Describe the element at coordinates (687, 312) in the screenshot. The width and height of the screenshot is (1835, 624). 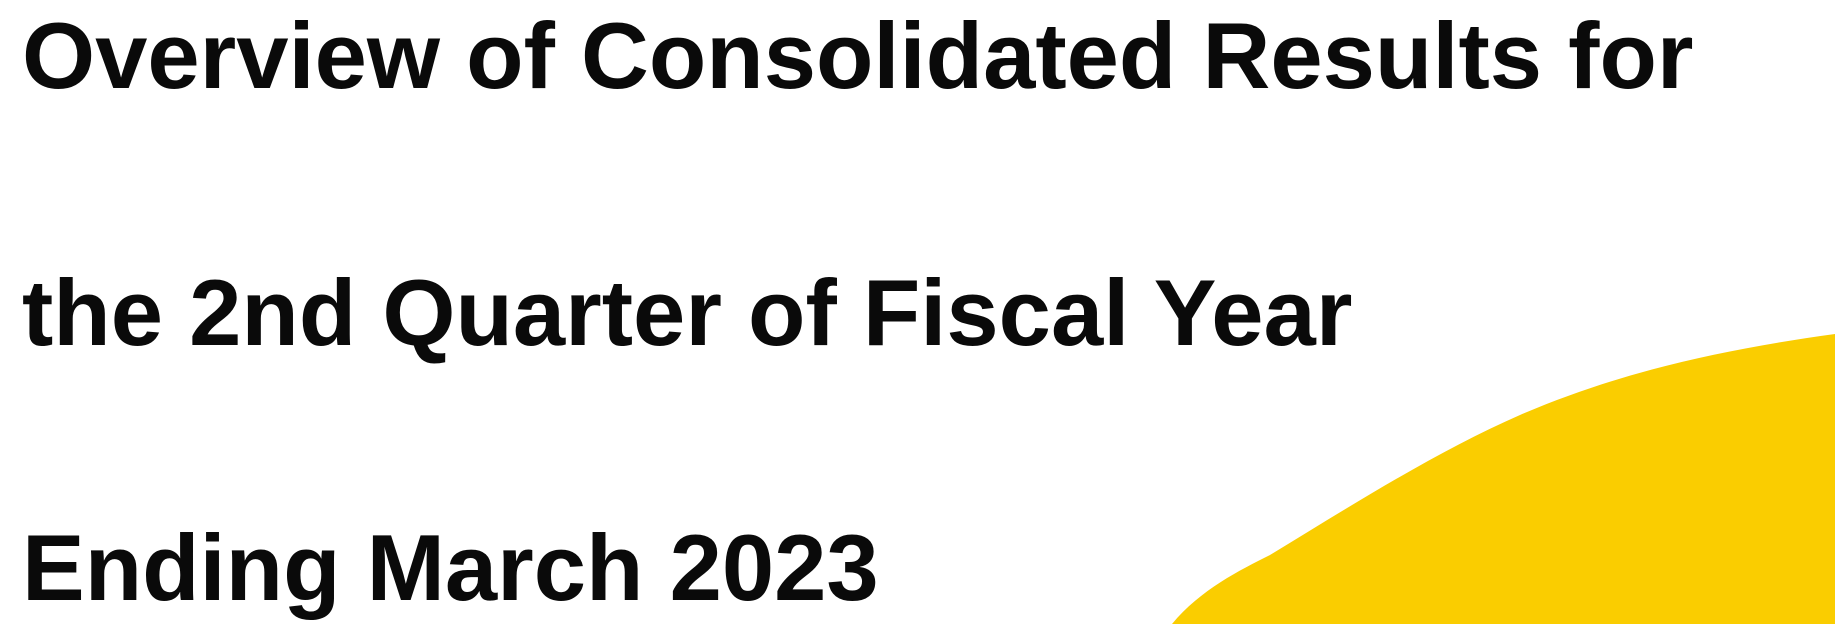
I see `title-line: the 2nd Quarter of Fiscal Year` at that location.